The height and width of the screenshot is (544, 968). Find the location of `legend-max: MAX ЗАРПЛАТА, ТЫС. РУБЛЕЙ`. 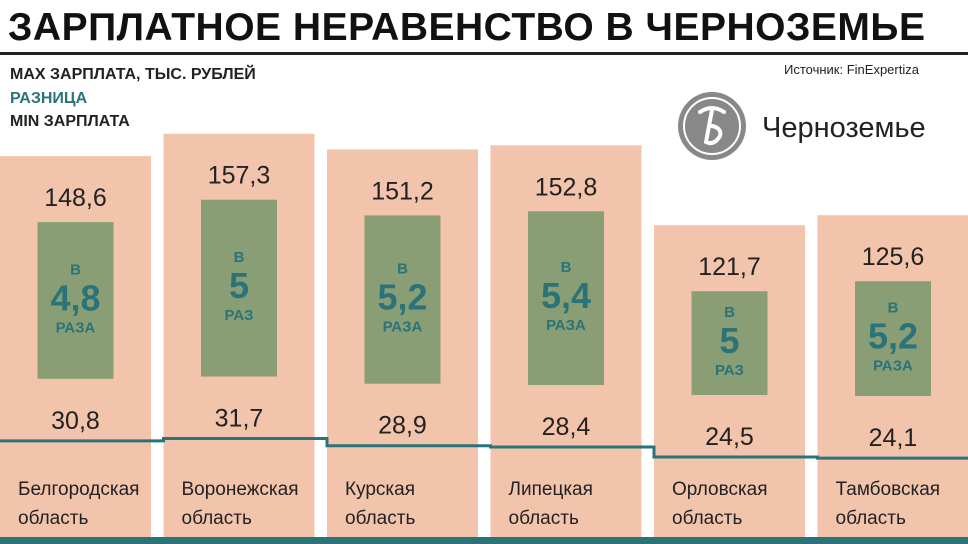

legend-max: MAX ЗАРПЛАТА, ТЫС. РУБЛЕЙ is located at coordinates (133, 74).